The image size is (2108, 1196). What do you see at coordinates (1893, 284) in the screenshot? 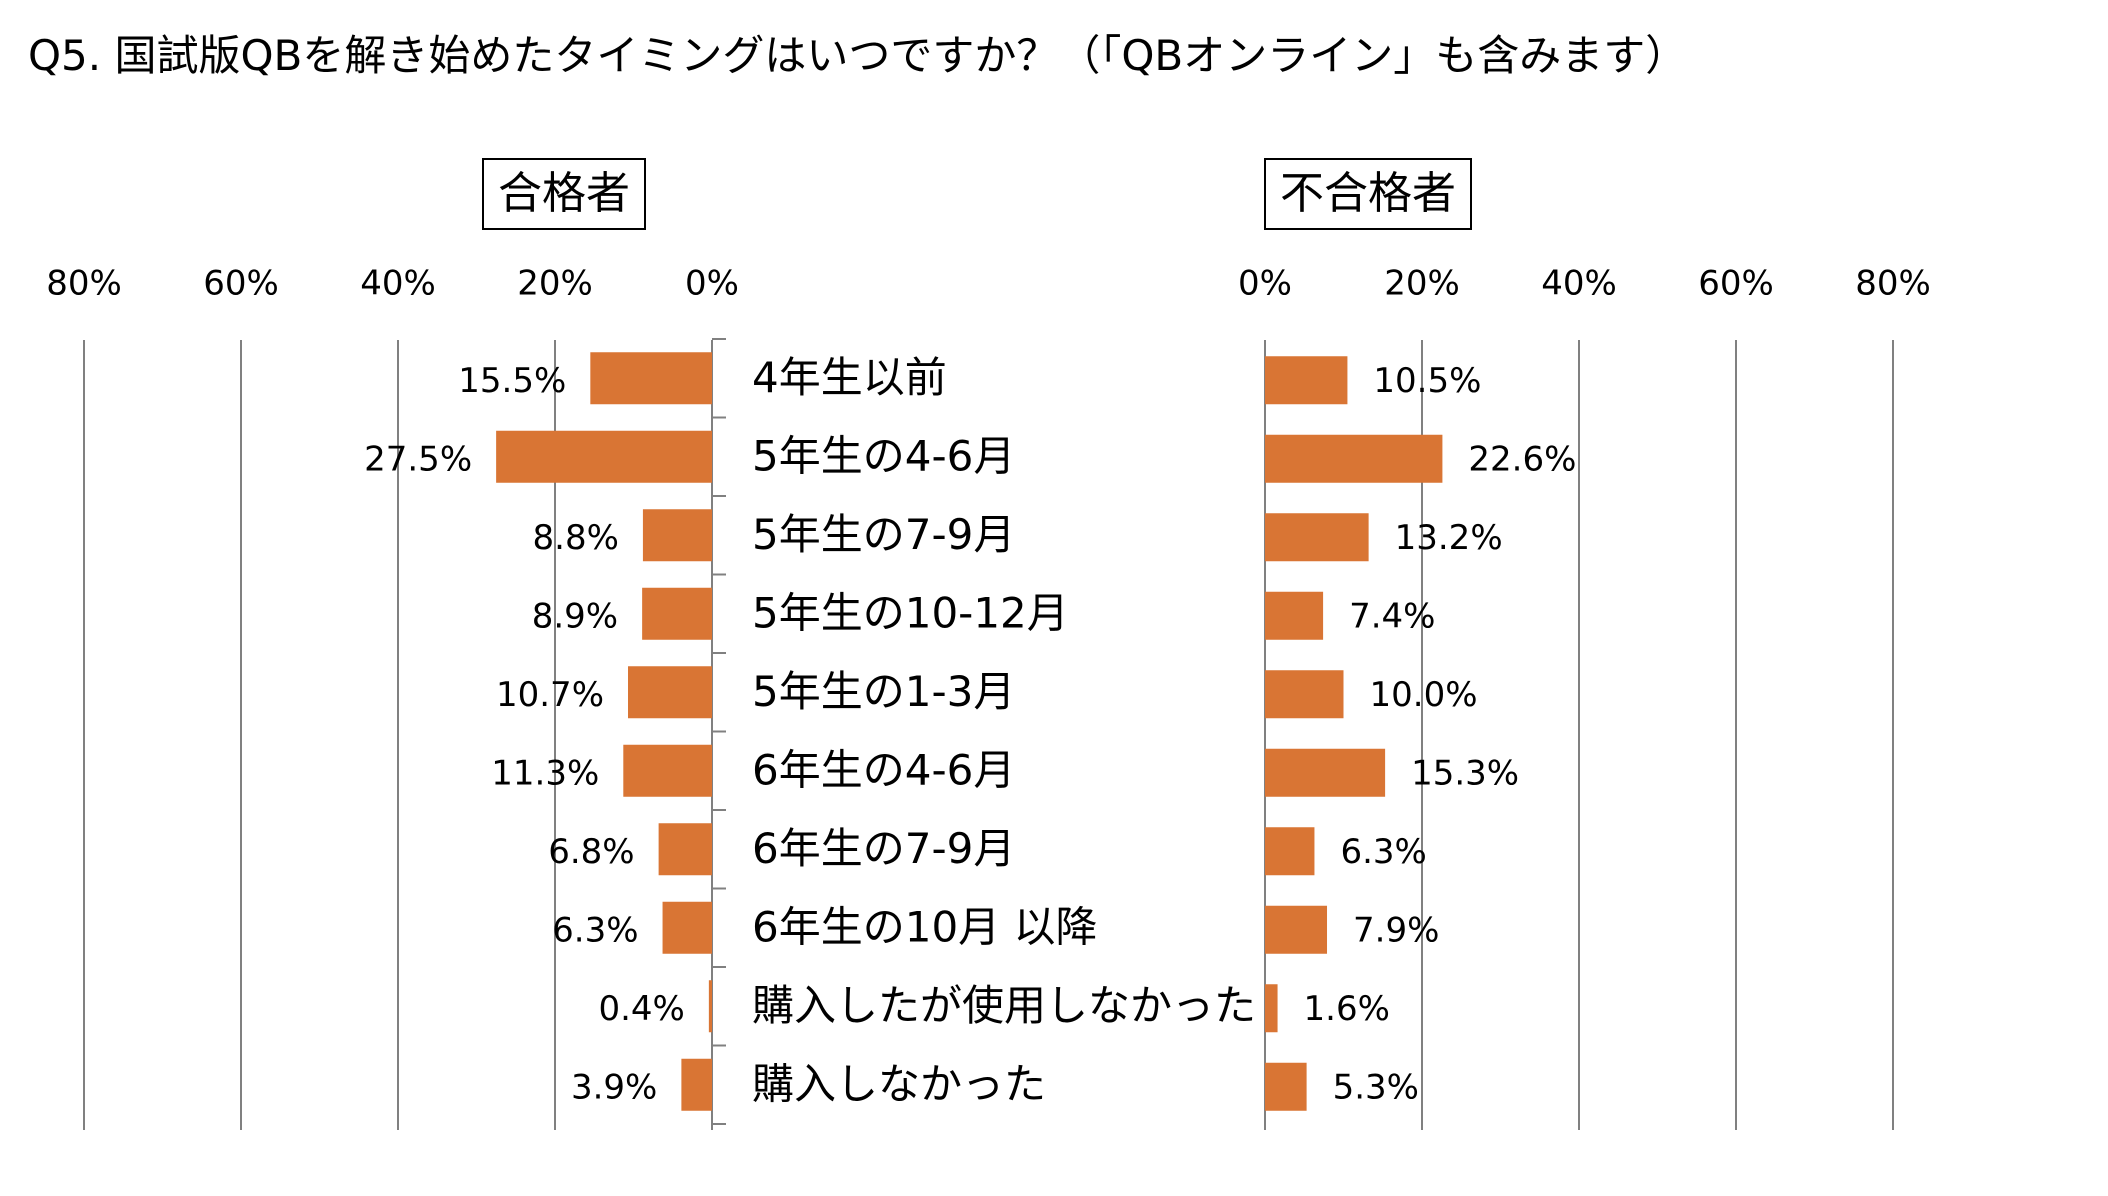
I see `x-tick-label-right: 80%` at bounding box center [1893, 284].